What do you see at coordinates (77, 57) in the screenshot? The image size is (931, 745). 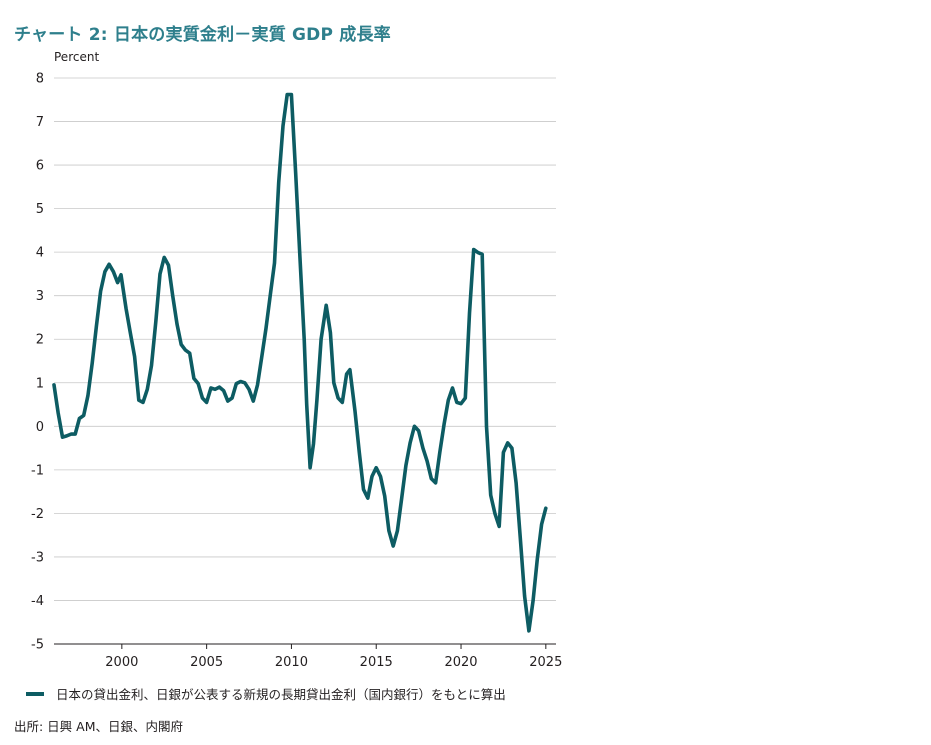 I see `y-axis-unit-label: Percent` at bounding box center [77, 57].